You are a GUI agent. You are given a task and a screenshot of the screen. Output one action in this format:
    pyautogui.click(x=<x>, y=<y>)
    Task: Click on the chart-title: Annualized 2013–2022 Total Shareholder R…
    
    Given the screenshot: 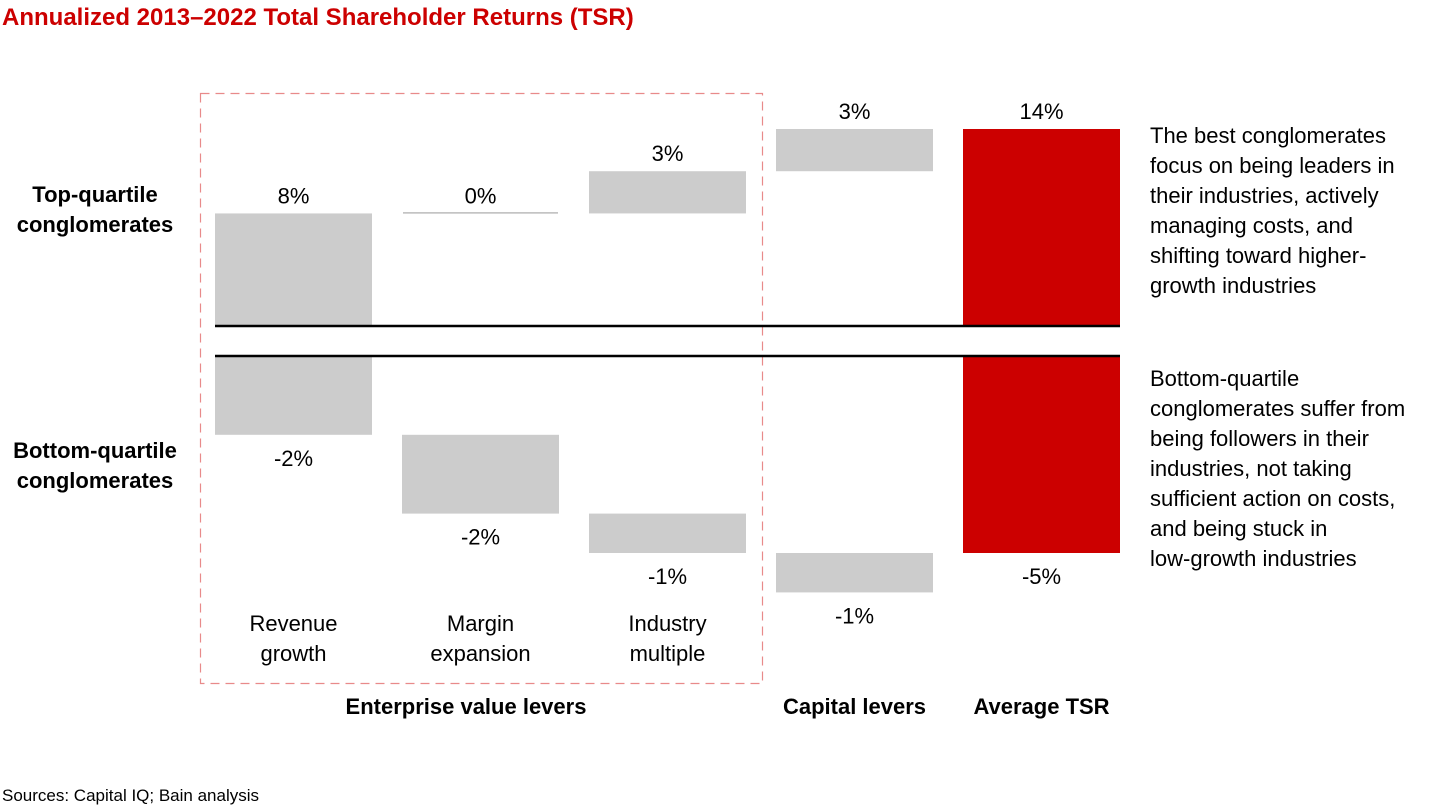 What is the action you would take?
    pyautogui.click(x=318, y=17)
    